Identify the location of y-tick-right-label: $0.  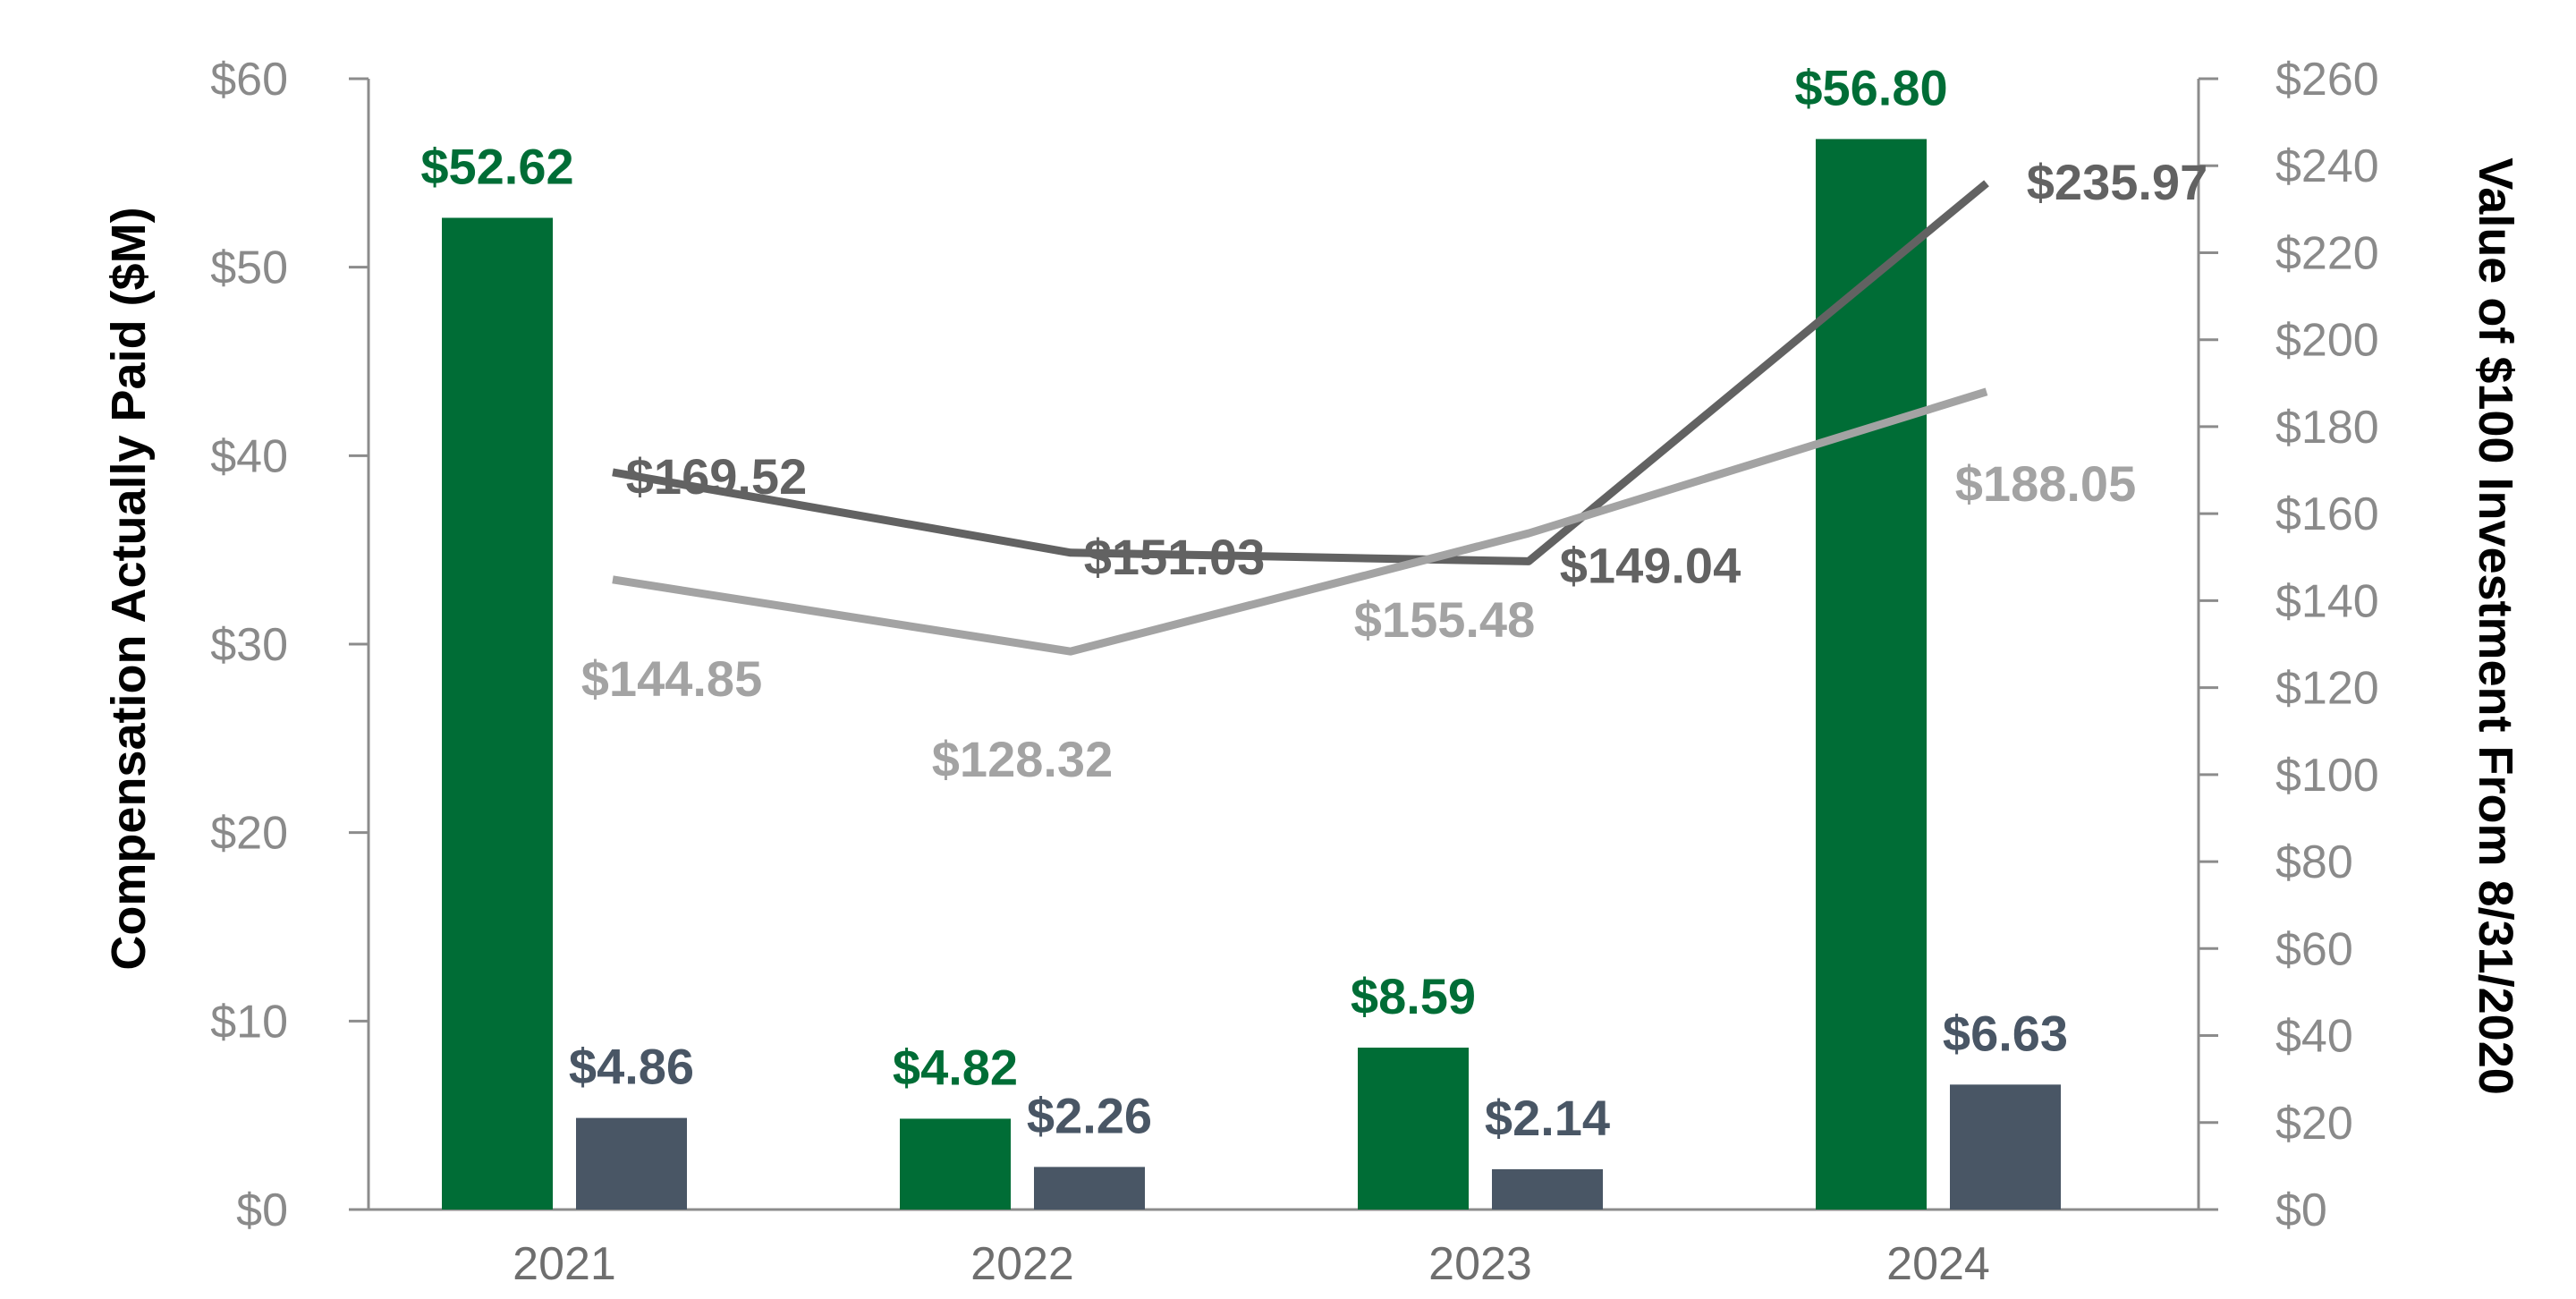
(2301, 1210).